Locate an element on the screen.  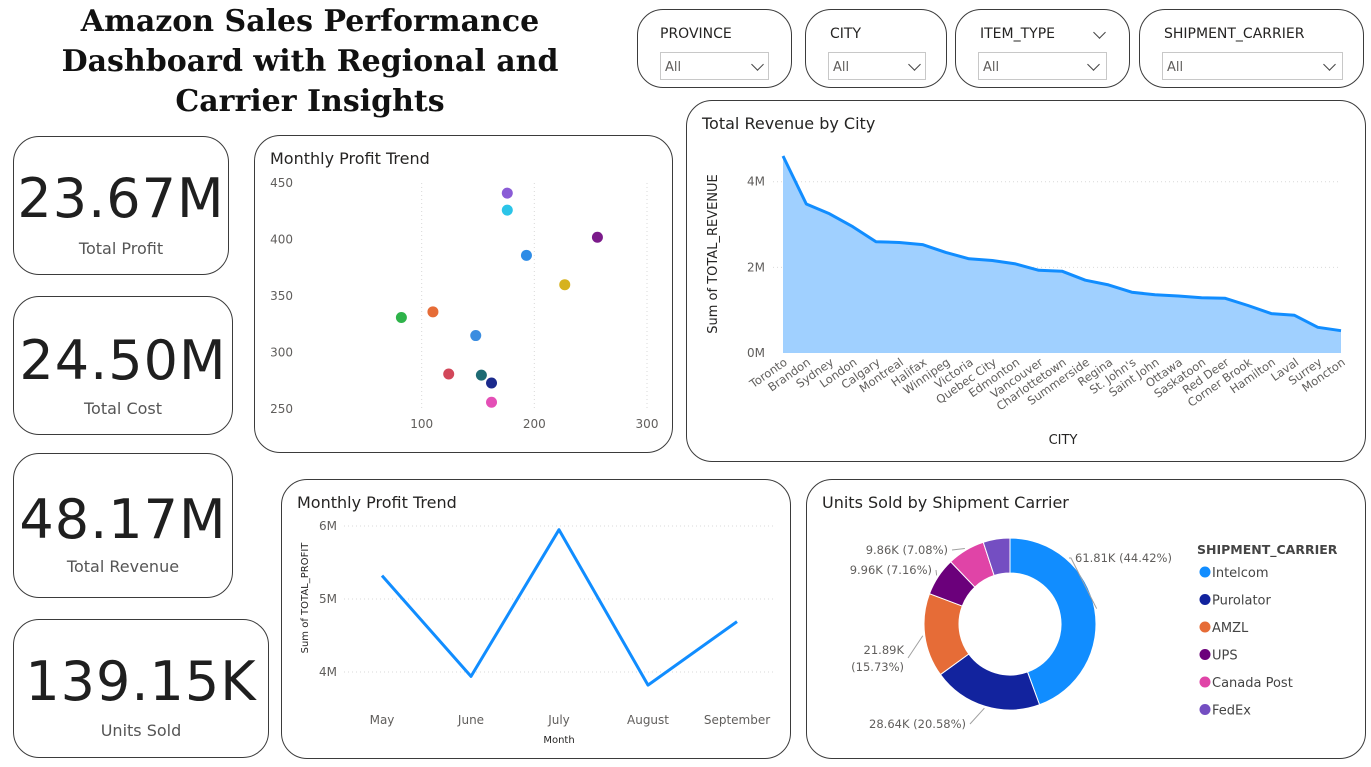
data-label: 21.89K is located at coordinates (884, 650).